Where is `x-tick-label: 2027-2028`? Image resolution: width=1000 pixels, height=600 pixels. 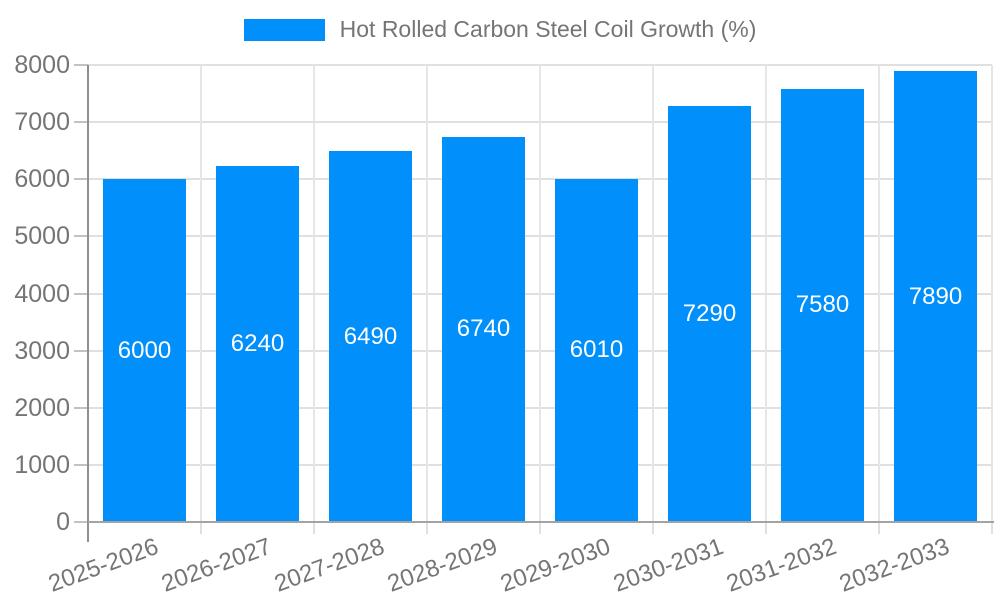
x-tick-label: 2027-2028 is located at coordinates (329, 565).